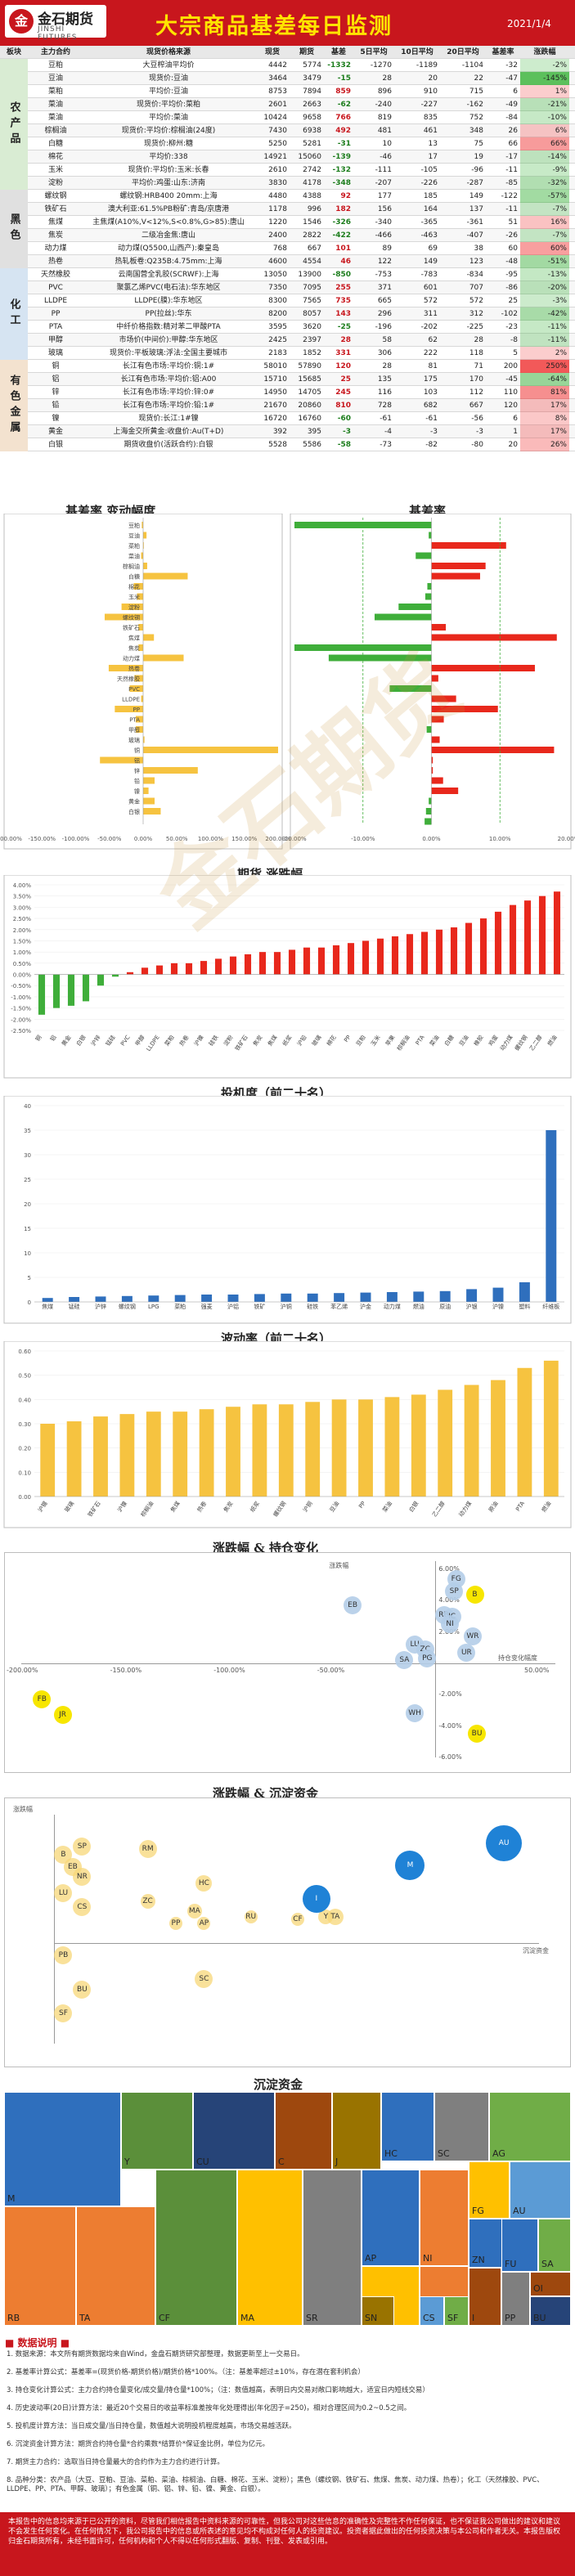 This screenshot has height=2576, width=575. What do you see at coordinates (310, 157) in the screenshot?
I see `cell-value: 15060` at bounding box center [310, 157].